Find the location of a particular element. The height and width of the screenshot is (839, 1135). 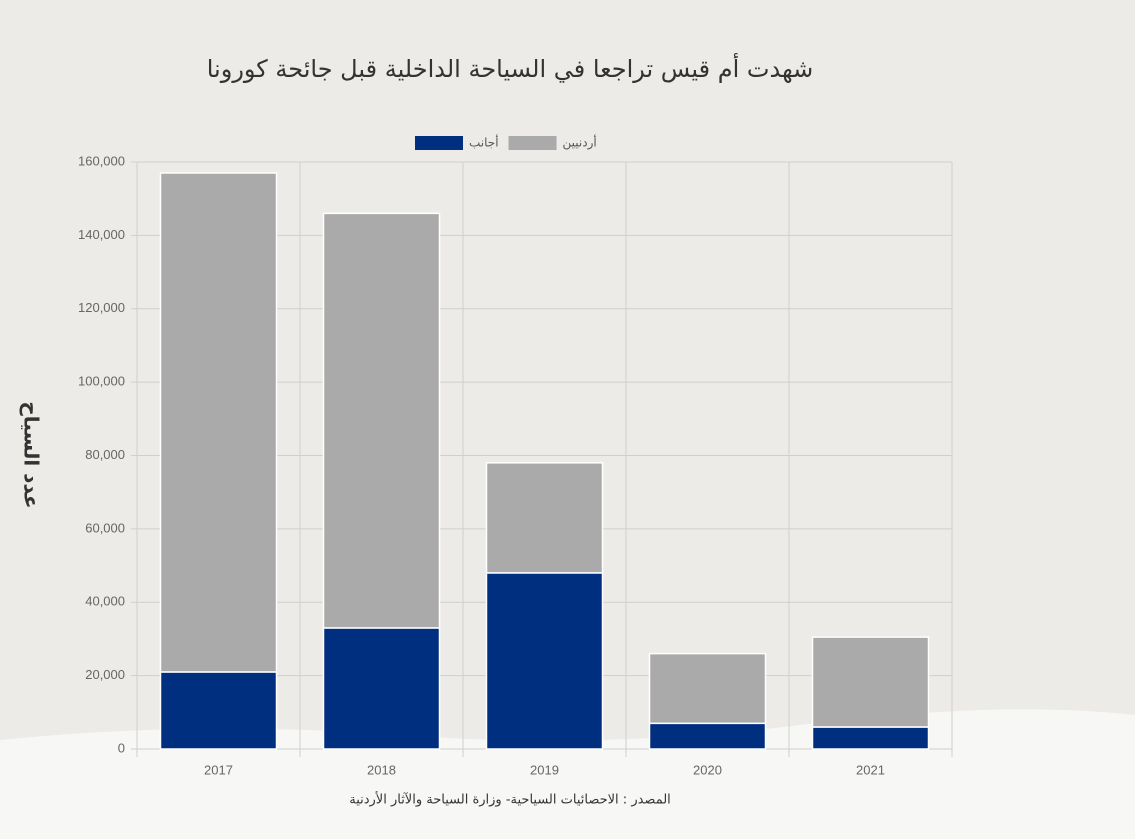

x-tick-label: 2018 is located at coordinates (381, 769).